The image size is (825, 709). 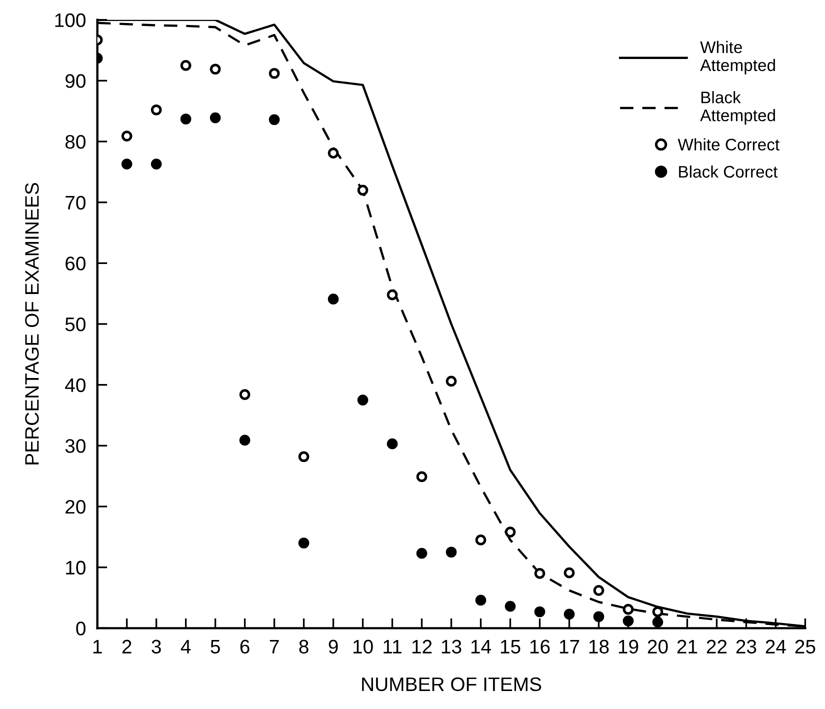 What do you see at coordinates (75, 324) in the screenshot?
I see `y-tick-label: 50` at bounding box center [75, 324].